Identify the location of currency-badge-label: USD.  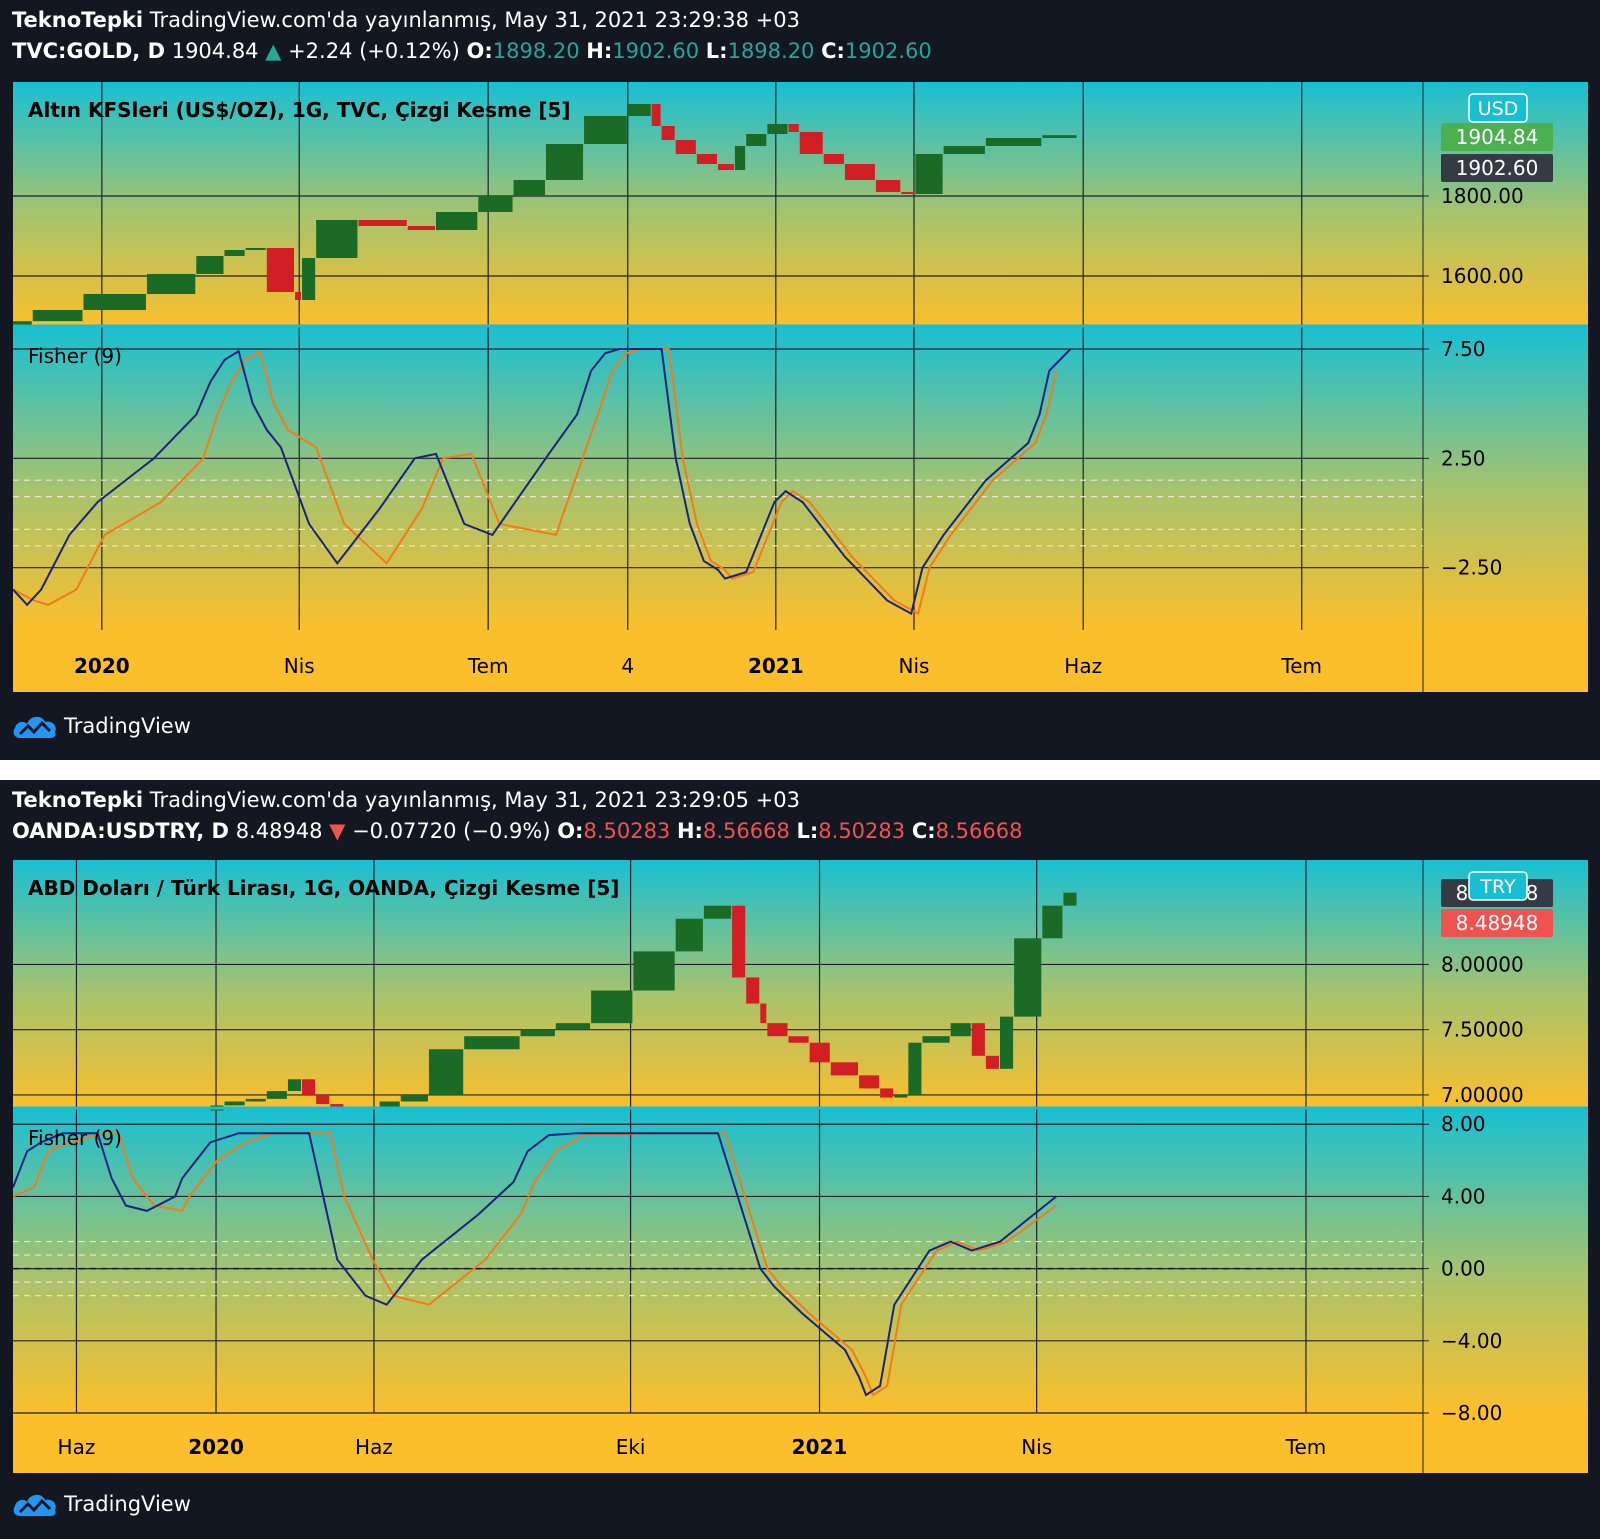
(1498, 109).